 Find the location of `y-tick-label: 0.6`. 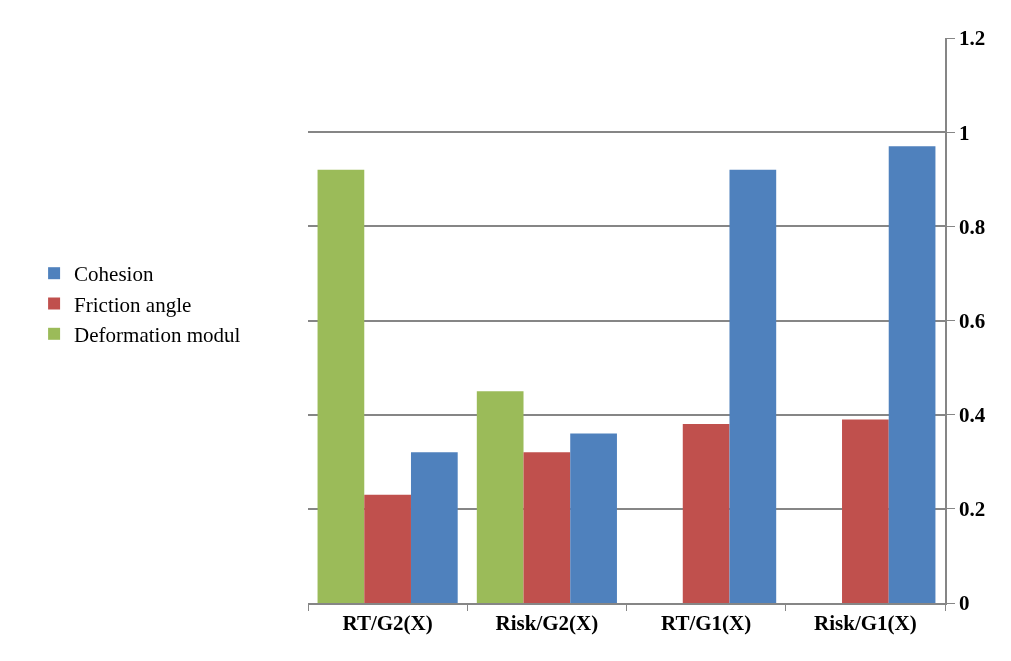

y-tick-label: 0.6 is located at coordinates (972, 320).